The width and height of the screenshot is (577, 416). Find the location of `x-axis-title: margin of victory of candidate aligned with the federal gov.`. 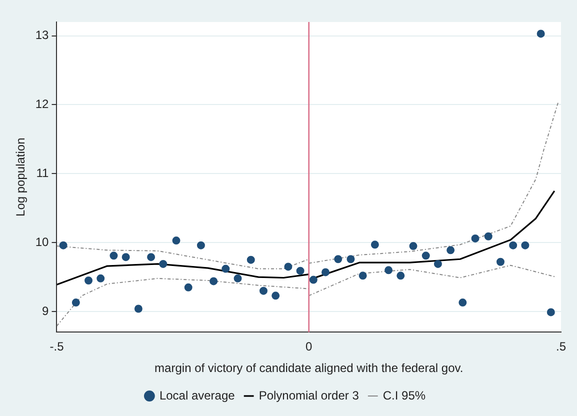

x-axis-title: margin of victory of candidate aligned with the federal gov. is located at coordinates (309, 368).